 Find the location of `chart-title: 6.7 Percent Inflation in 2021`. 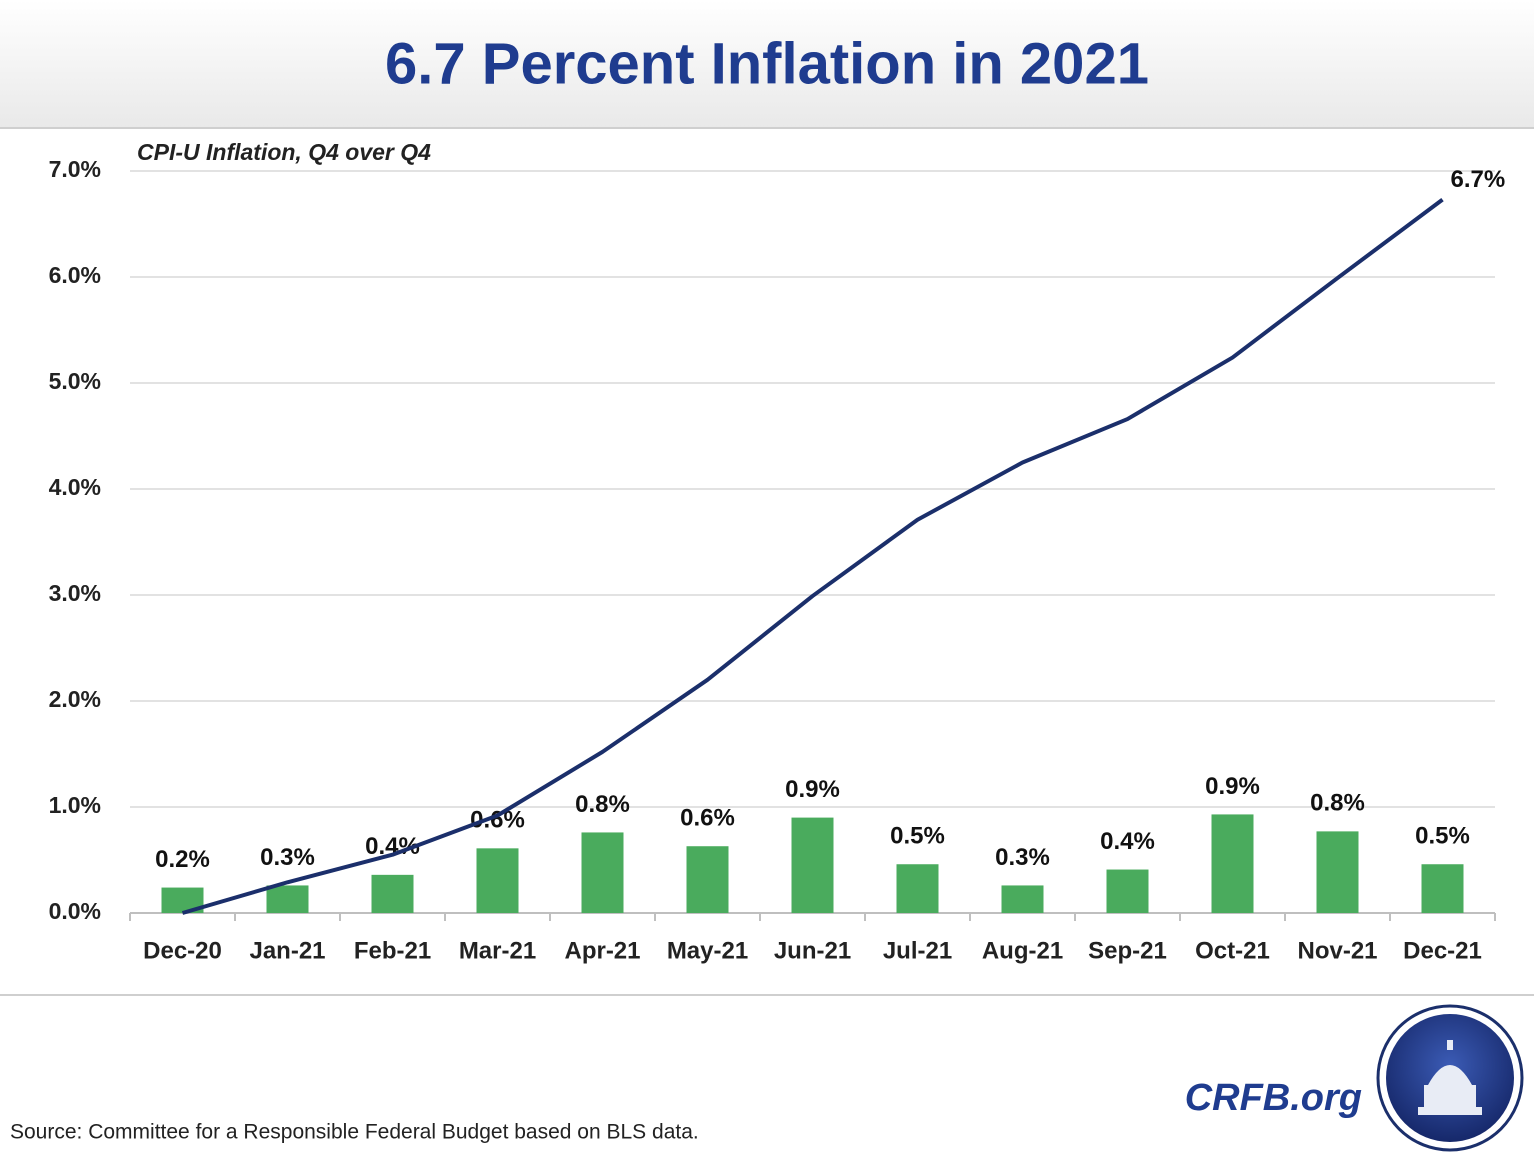

chart-title: 6.7 Percent Inflation in 2021 is located at coordinates (767, 63).